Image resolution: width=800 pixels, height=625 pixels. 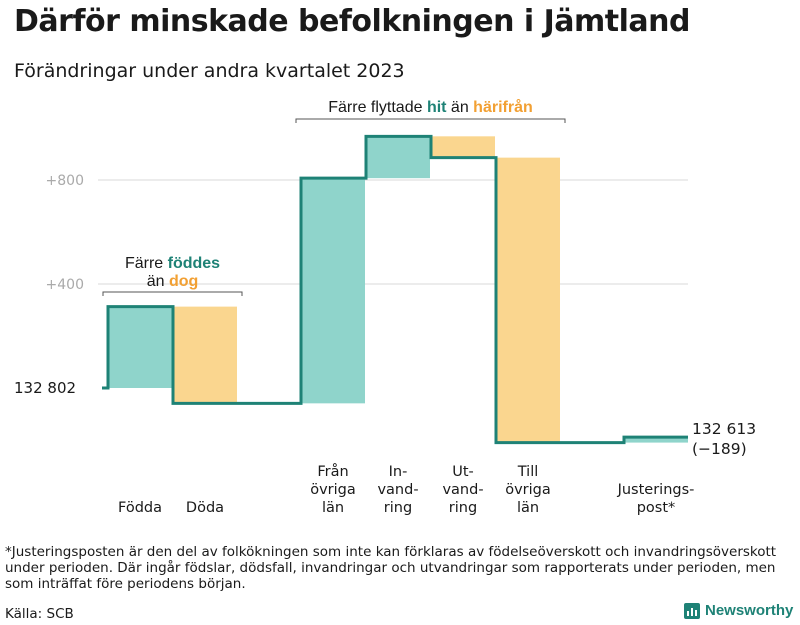 What do you see at coordinates (352, 21) in the screenshot?
I see `chart-title: Därför minskade befolkningen i Jämtland` at bounding box center [352, 21].